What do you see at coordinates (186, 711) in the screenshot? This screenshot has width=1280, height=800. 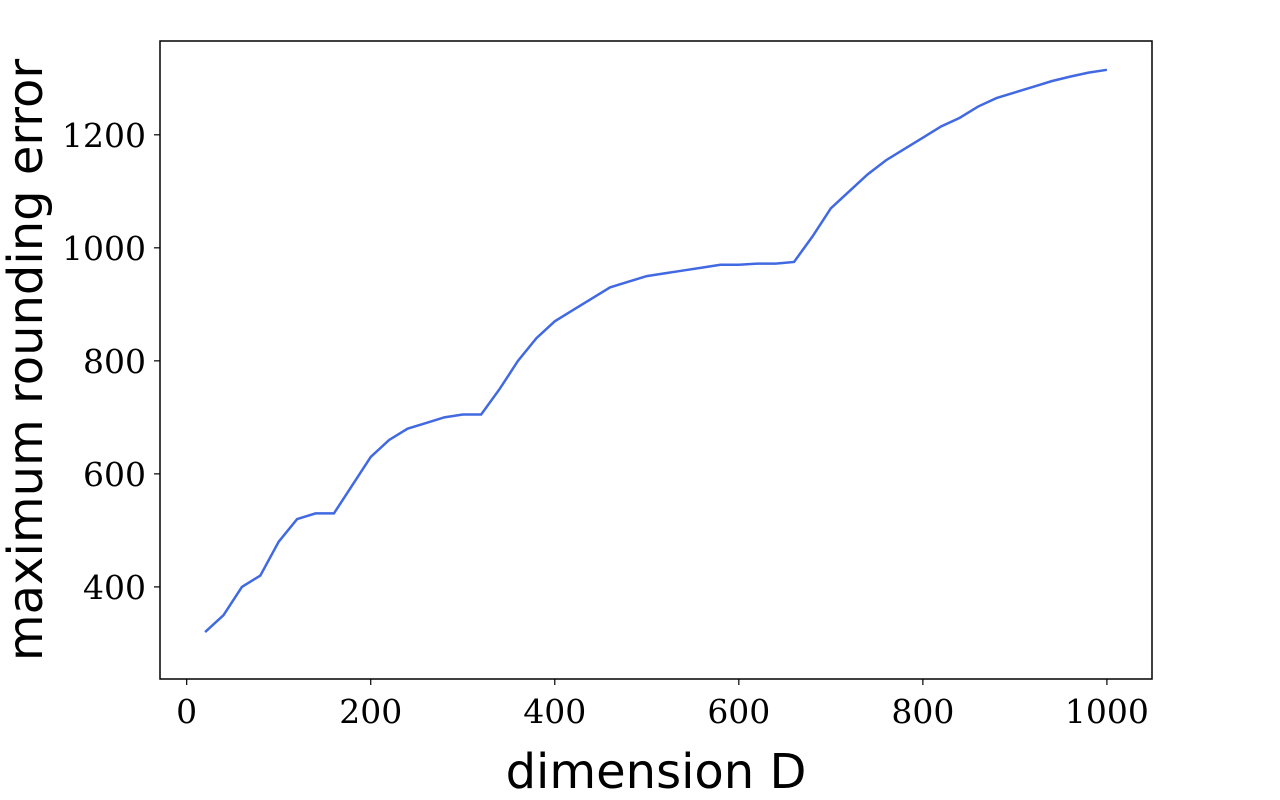 I see `x-tick-label: 0` at bounding box center [186, 711].